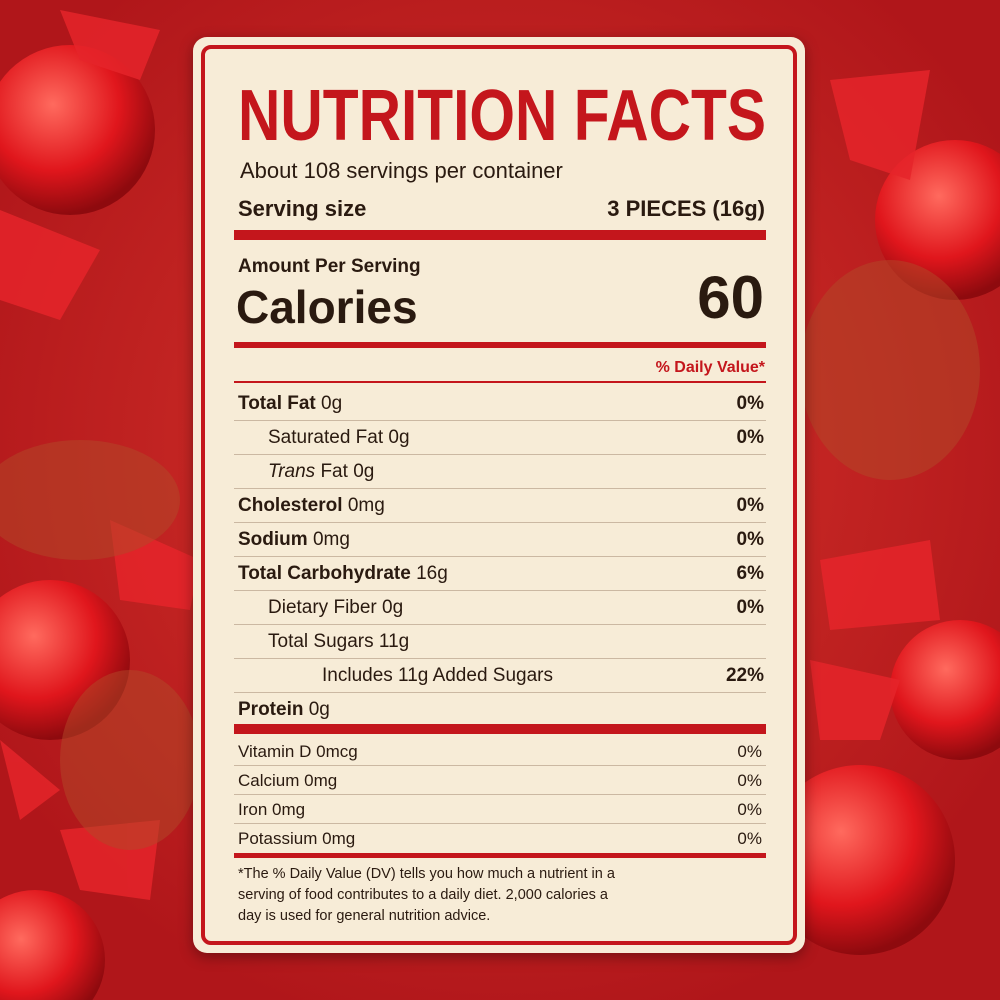  What do you see at coordinates (326, 437) in the screenshot?
I see `nutrient-name: Saturated Fat` at bounding box center [326, 437].